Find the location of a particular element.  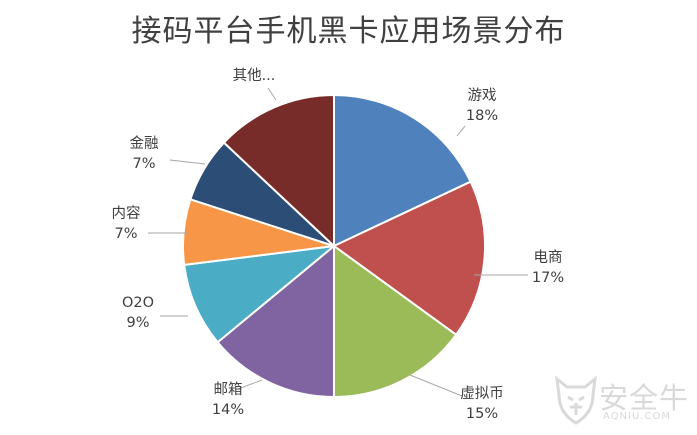

slice-value-label-0: 18% is located at coordinates (482, 116).